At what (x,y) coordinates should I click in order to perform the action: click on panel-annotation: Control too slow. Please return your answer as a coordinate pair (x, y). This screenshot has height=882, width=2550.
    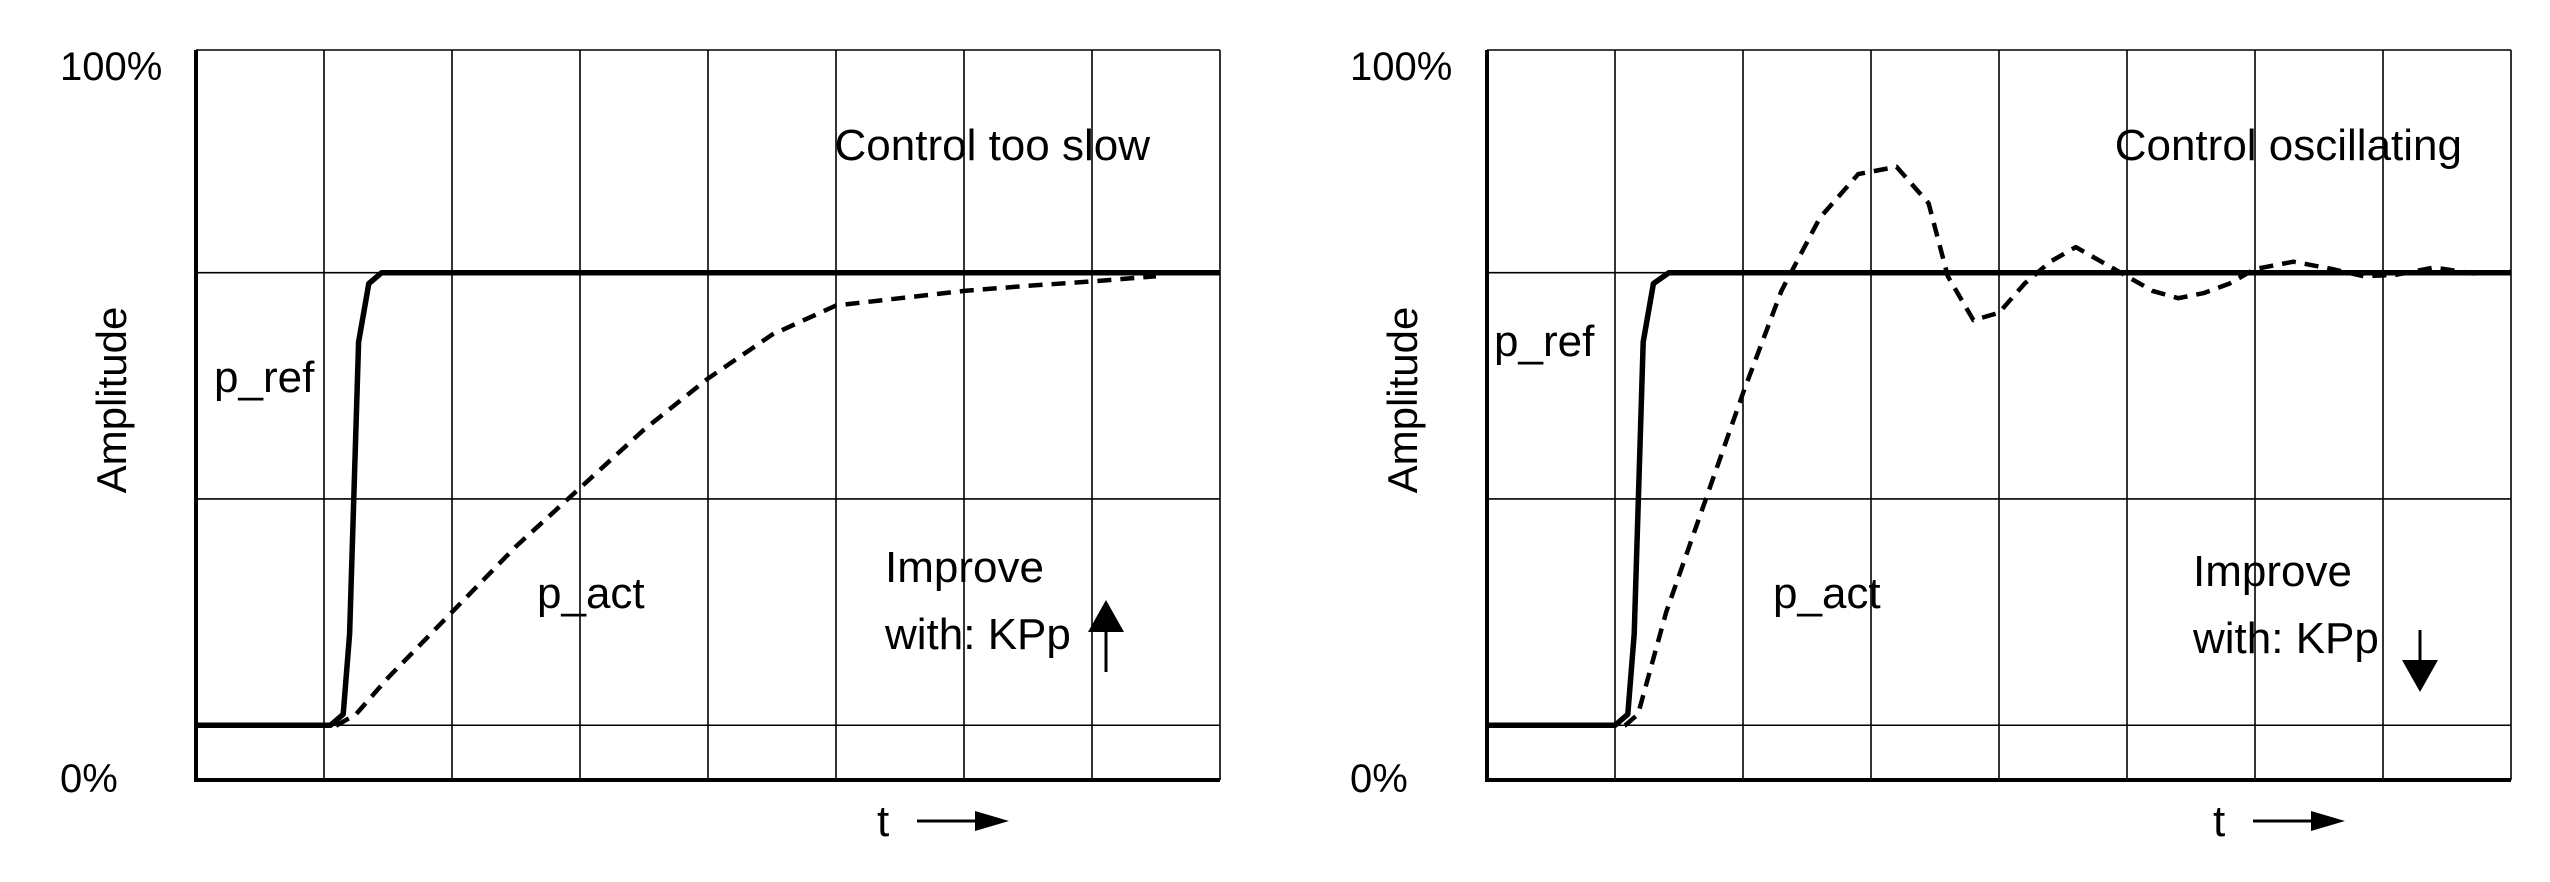
    Looking at the image, I should click on (993, 145).